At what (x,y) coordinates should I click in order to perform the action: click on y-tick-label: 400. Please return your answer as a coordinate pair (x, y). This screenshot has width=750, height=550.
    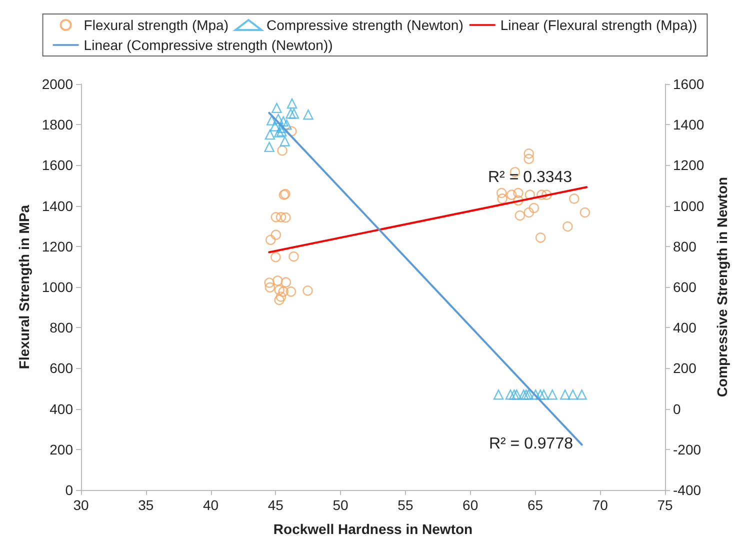
    Looking at the image, I should click on (62, 408).